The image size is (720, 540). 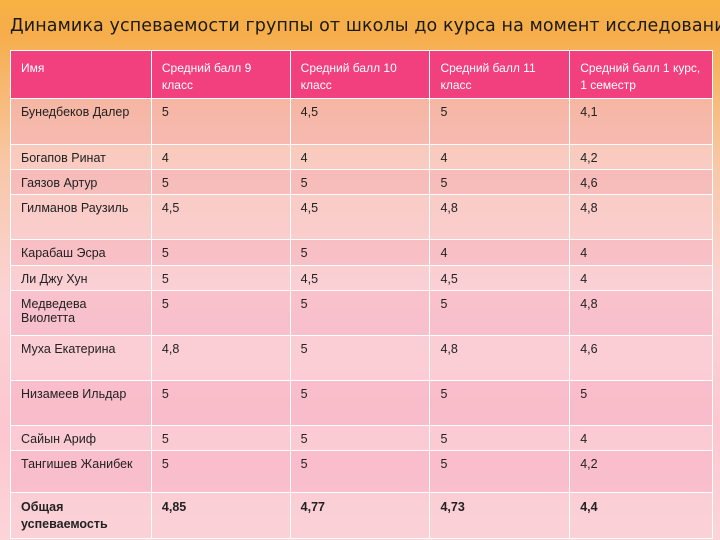 I want to click on total-cell: 4,85, so click(x=220, y=515).